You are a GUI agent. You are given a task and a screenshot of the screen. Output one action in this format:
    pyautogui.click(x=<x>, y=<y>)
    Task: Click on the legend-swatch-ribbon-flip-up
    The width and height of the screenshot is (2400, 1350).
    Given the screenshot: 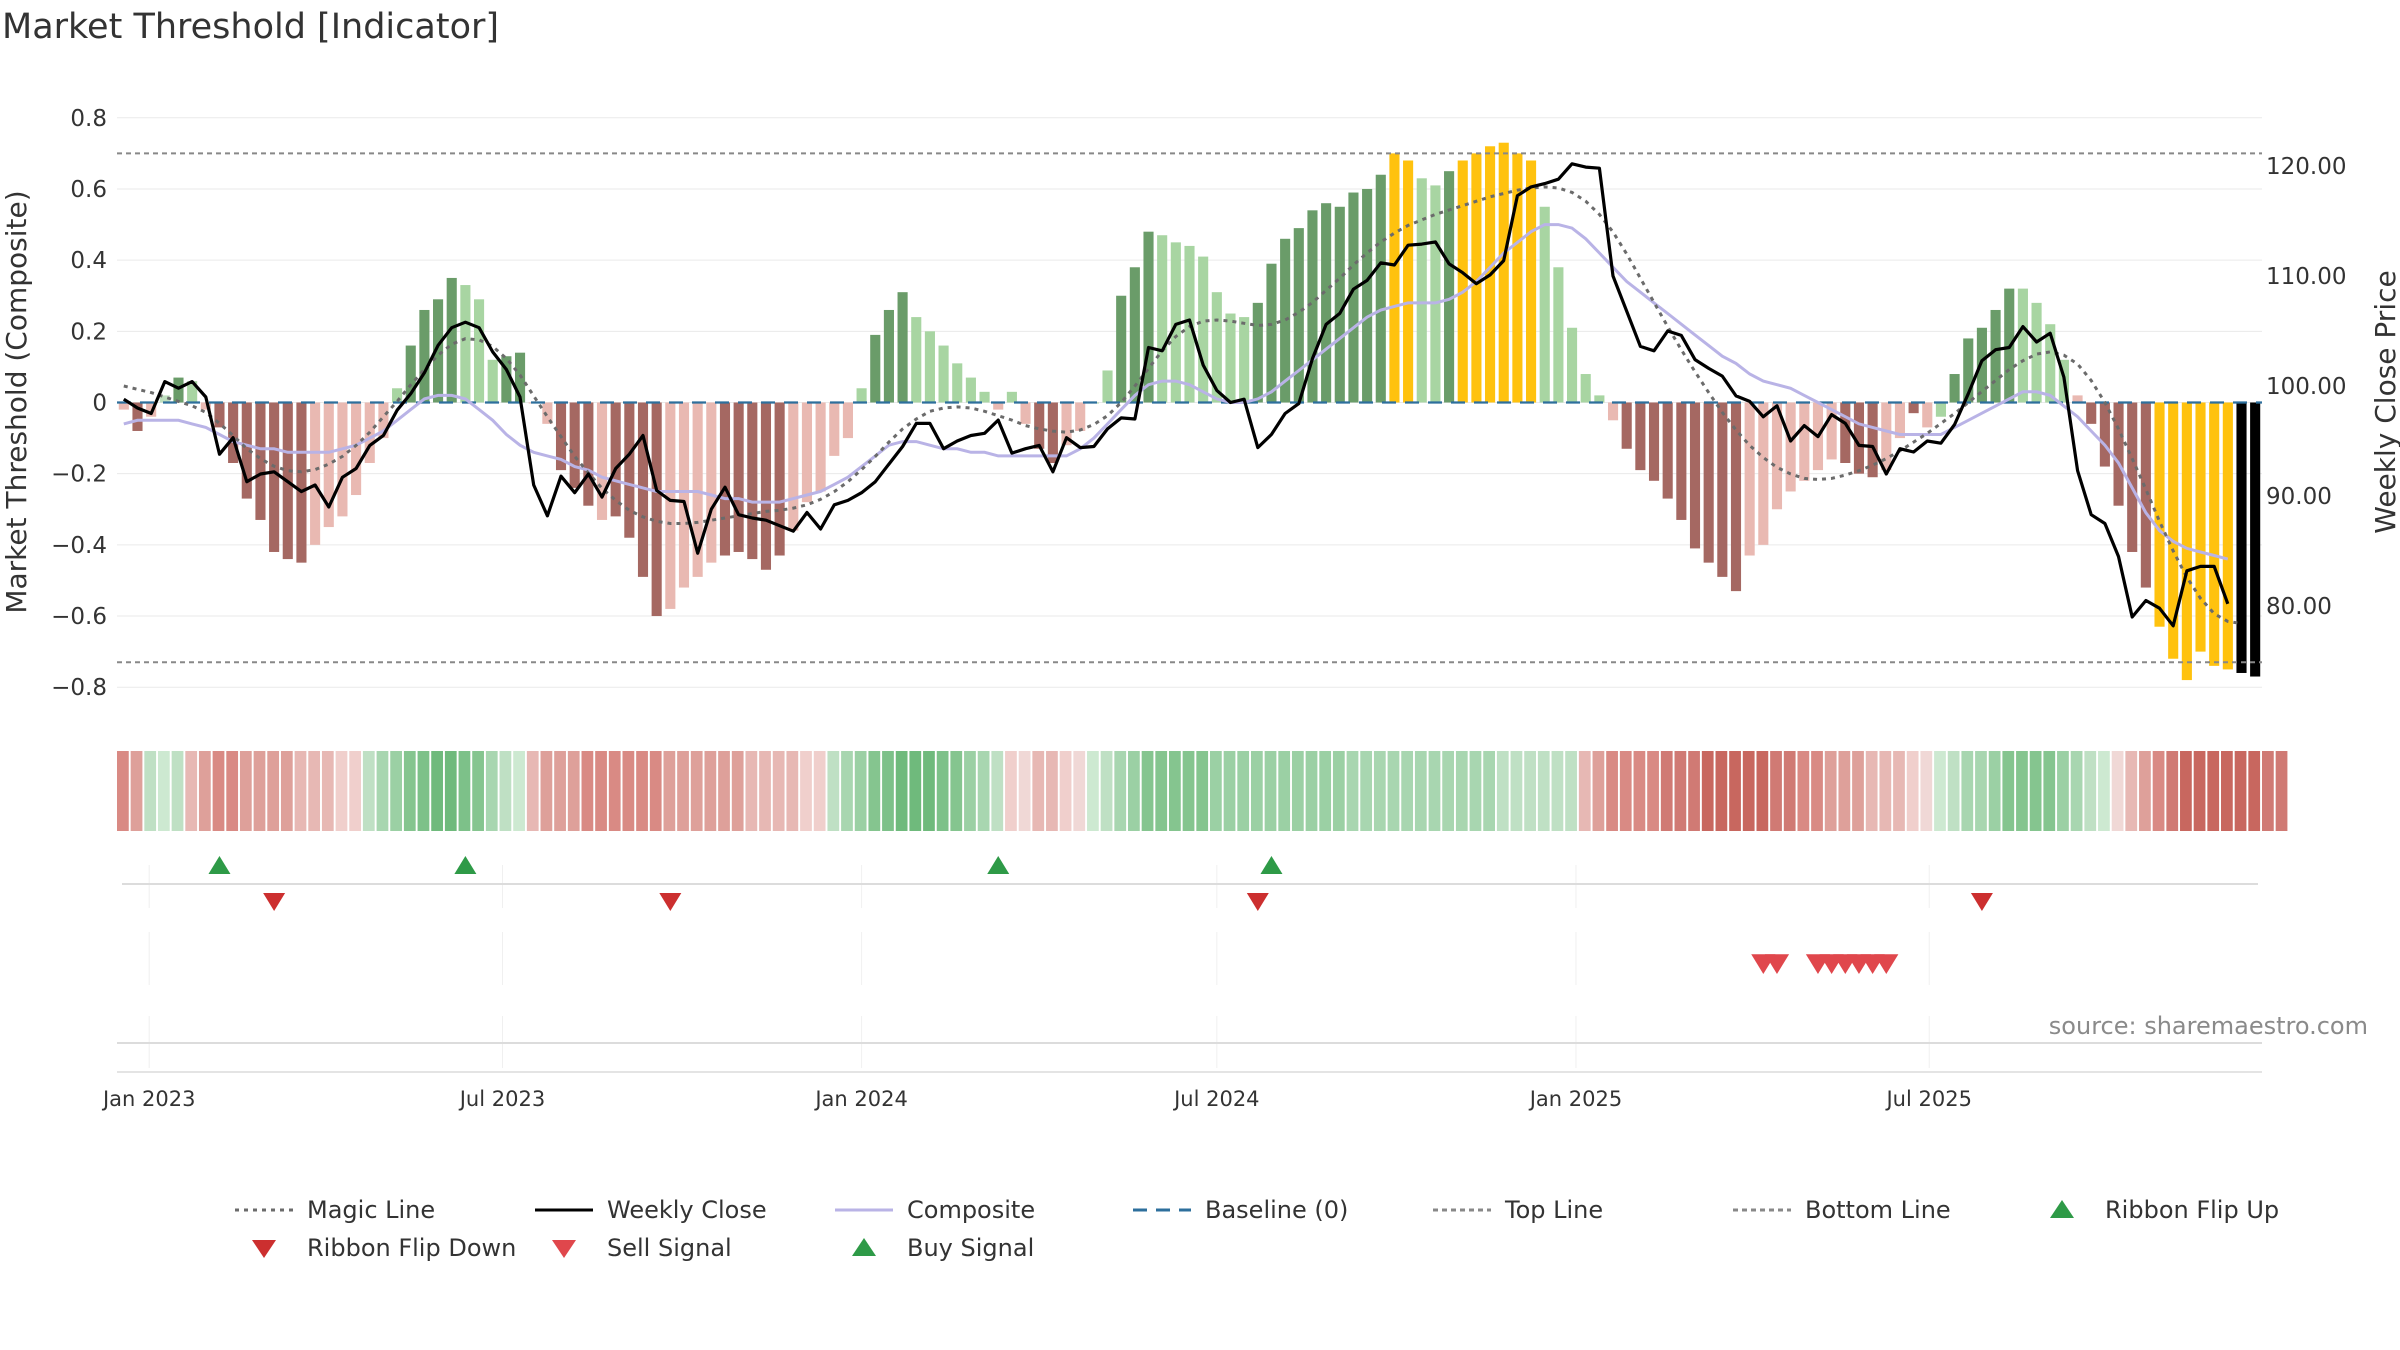 What is the action you would take?
    pyautogui.click(x=2062, y=1209)
    